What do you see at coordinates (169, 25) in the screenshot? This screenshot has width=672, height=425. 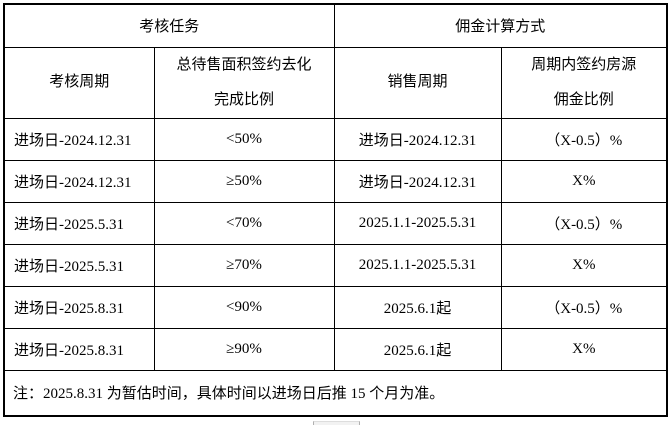 I see `header-assess-task: 考核任务` at bounding box center [169, 25].